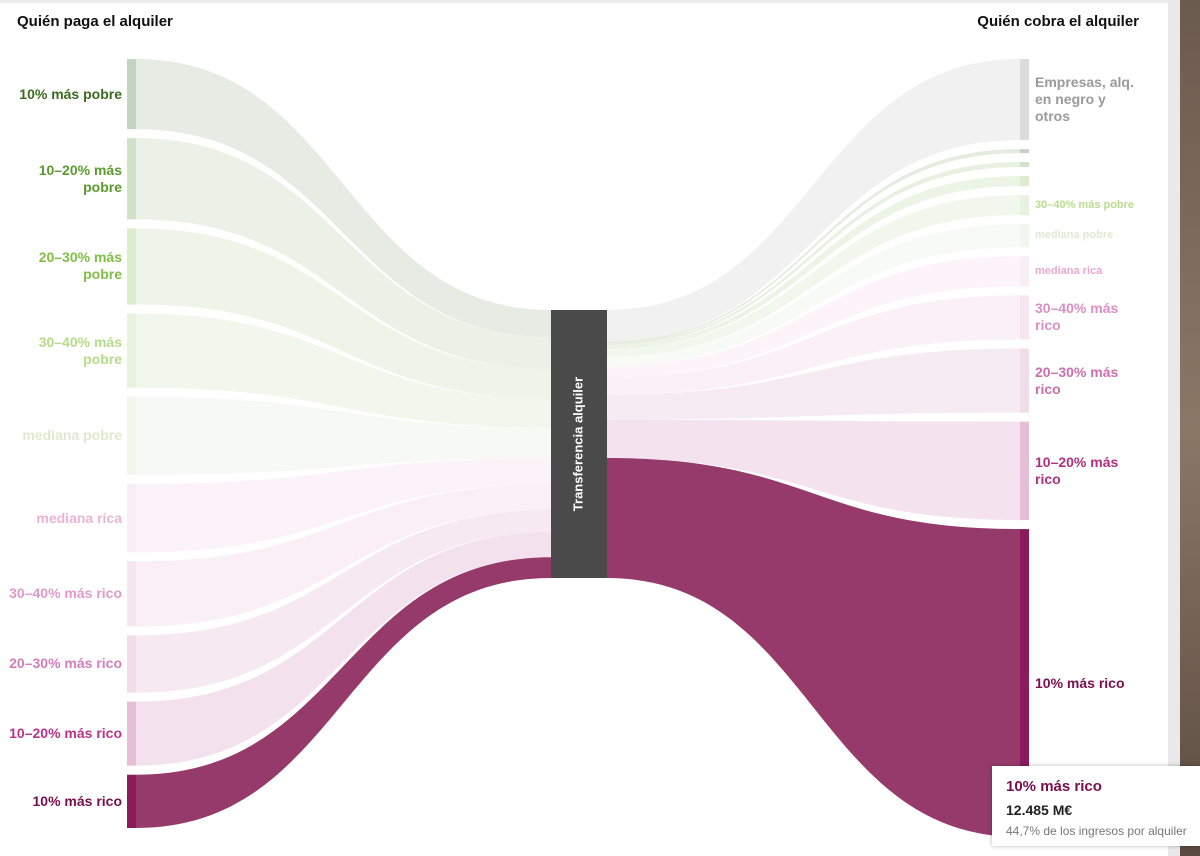  What do you see at coordinates (584, 1) in the screenshot?
I see `top-rule` at bounding box center [584, 1].